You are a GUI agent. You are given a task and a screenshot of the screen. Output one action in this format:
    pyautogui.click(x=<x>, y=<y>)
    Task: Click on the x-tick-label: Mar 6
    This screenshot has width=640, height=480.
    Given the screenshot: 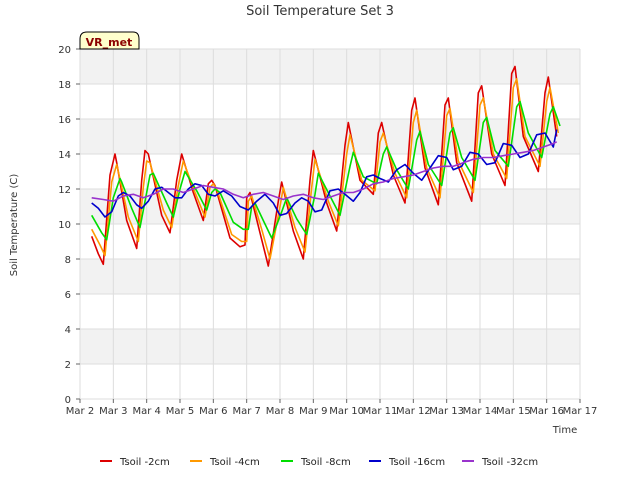 What is the action you would take?
    pyautogui.click(x=213, y=411)
    